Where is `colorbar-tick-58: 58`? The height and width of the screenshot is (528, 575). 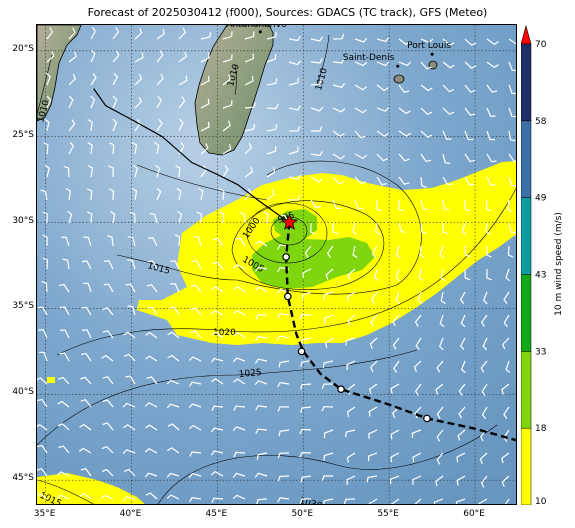 colorbar-tick-58: 58 is located at coordinates (541, 122).